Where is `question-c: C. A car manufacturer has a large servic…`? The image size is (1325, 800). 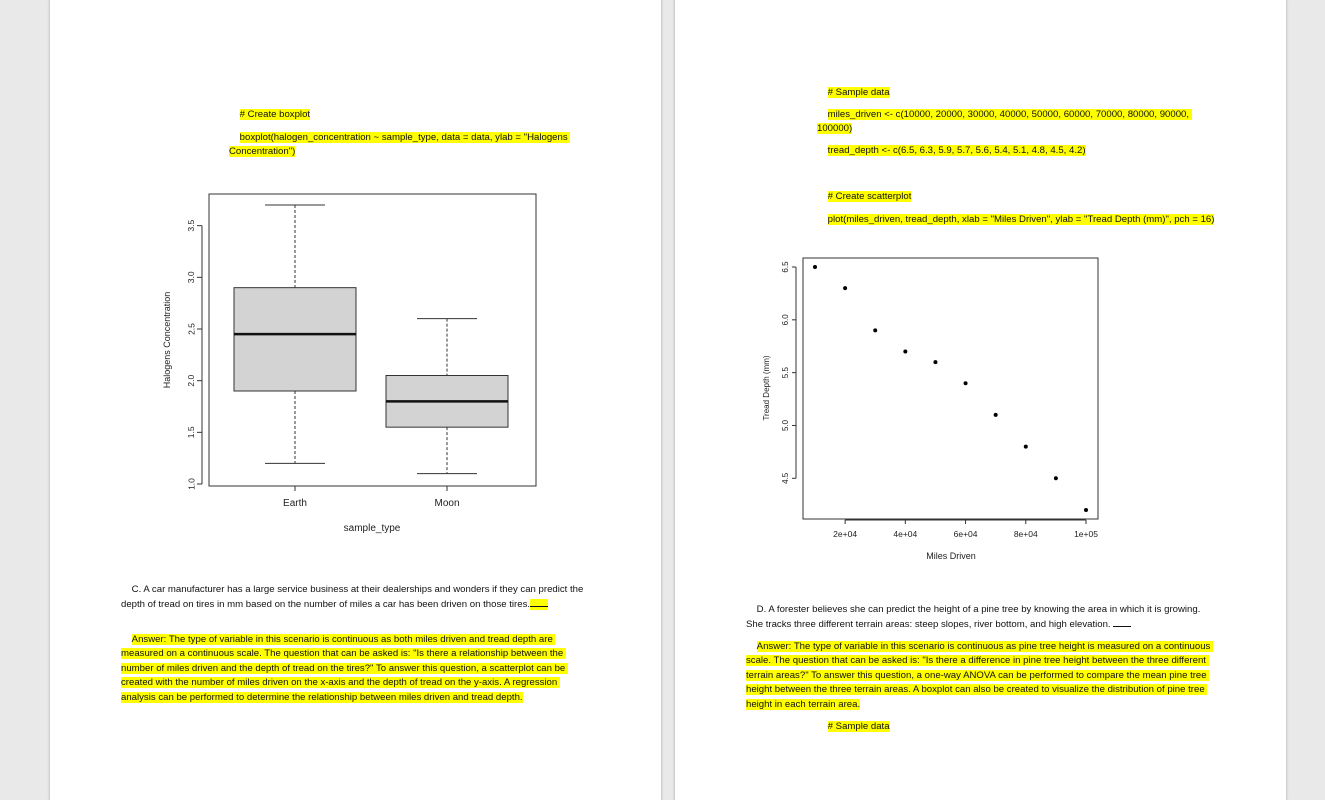 question-c: C. A car manufacturer has a large servic… is located at coordinates (356, 597).